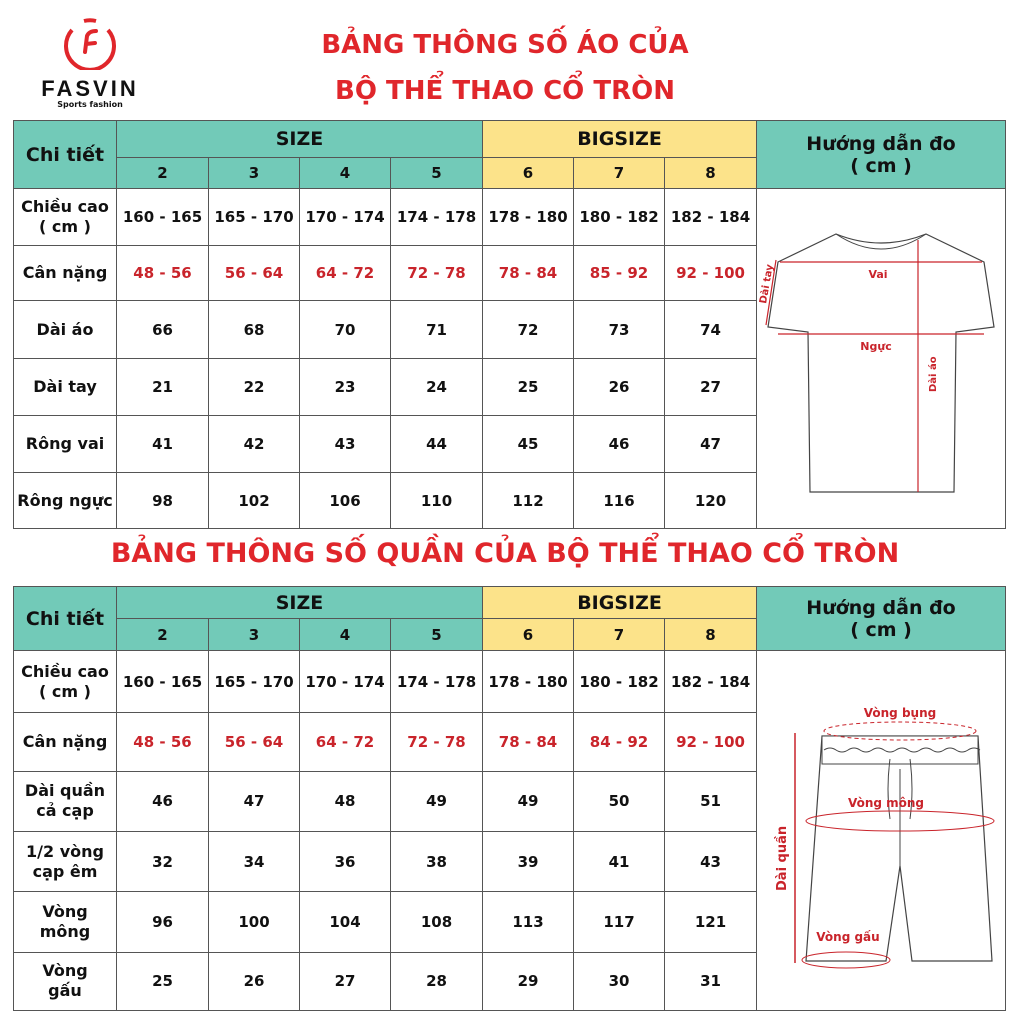  What do you see at coordinates (162, 500) in the screenshot?
I see `cell-value: 98` at bounding box center [162, 500].